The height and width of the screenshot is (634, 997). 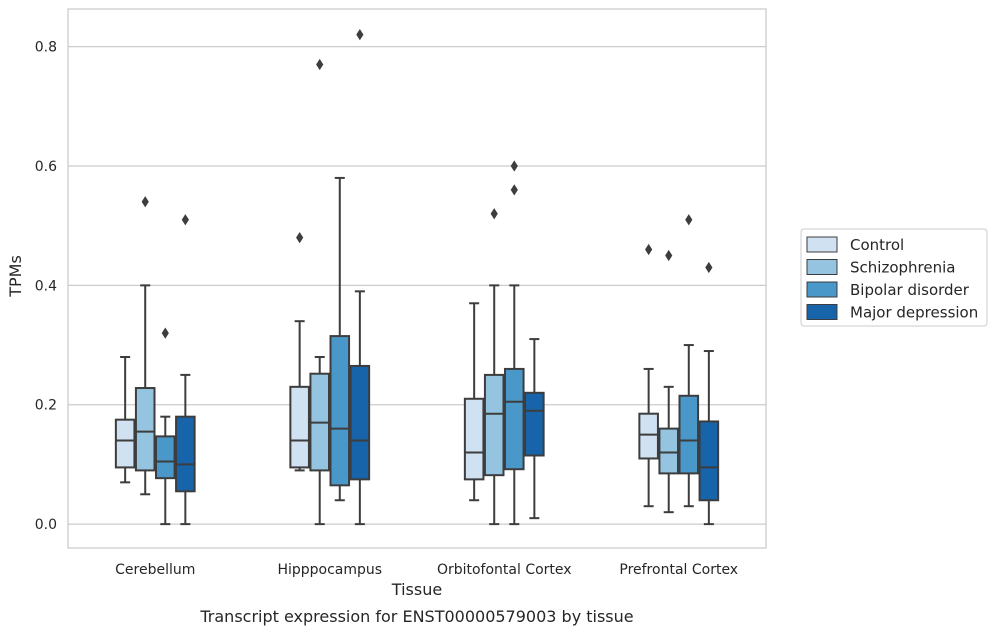 What do you see at coordinates (416, 589) in the screenshot?
I see `x-axis-label: Tissue` at bounding box center [416, 589].